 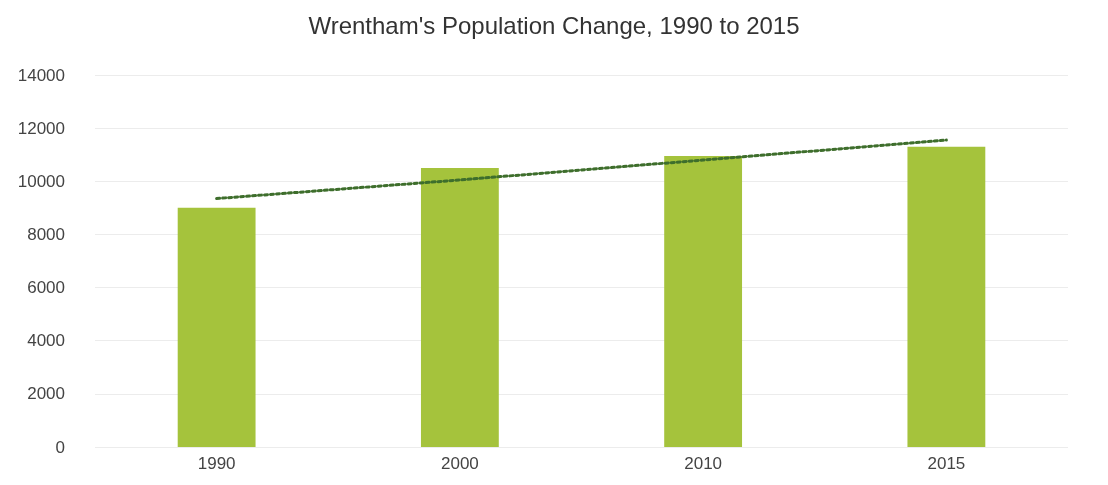 I want to click on y-tick-label: 10000, so click(x=41, y=181).